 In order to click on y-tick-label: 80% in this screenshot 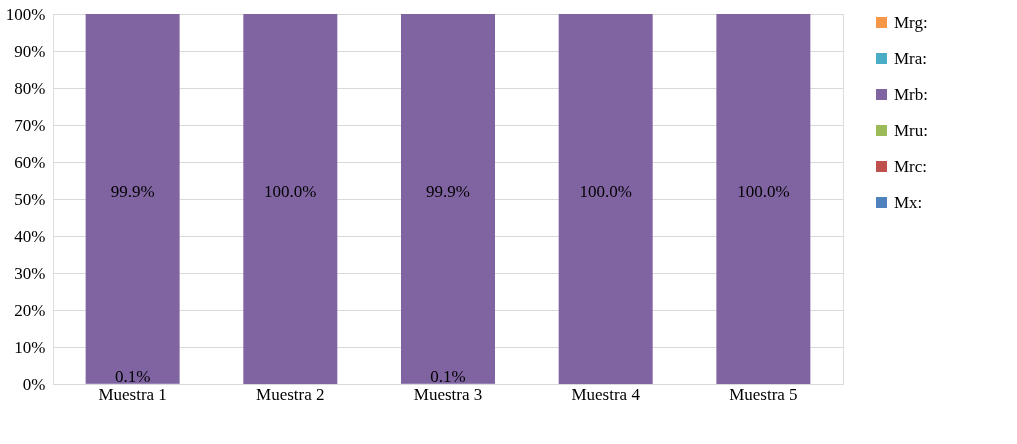, I will do `click(30, 88)`.